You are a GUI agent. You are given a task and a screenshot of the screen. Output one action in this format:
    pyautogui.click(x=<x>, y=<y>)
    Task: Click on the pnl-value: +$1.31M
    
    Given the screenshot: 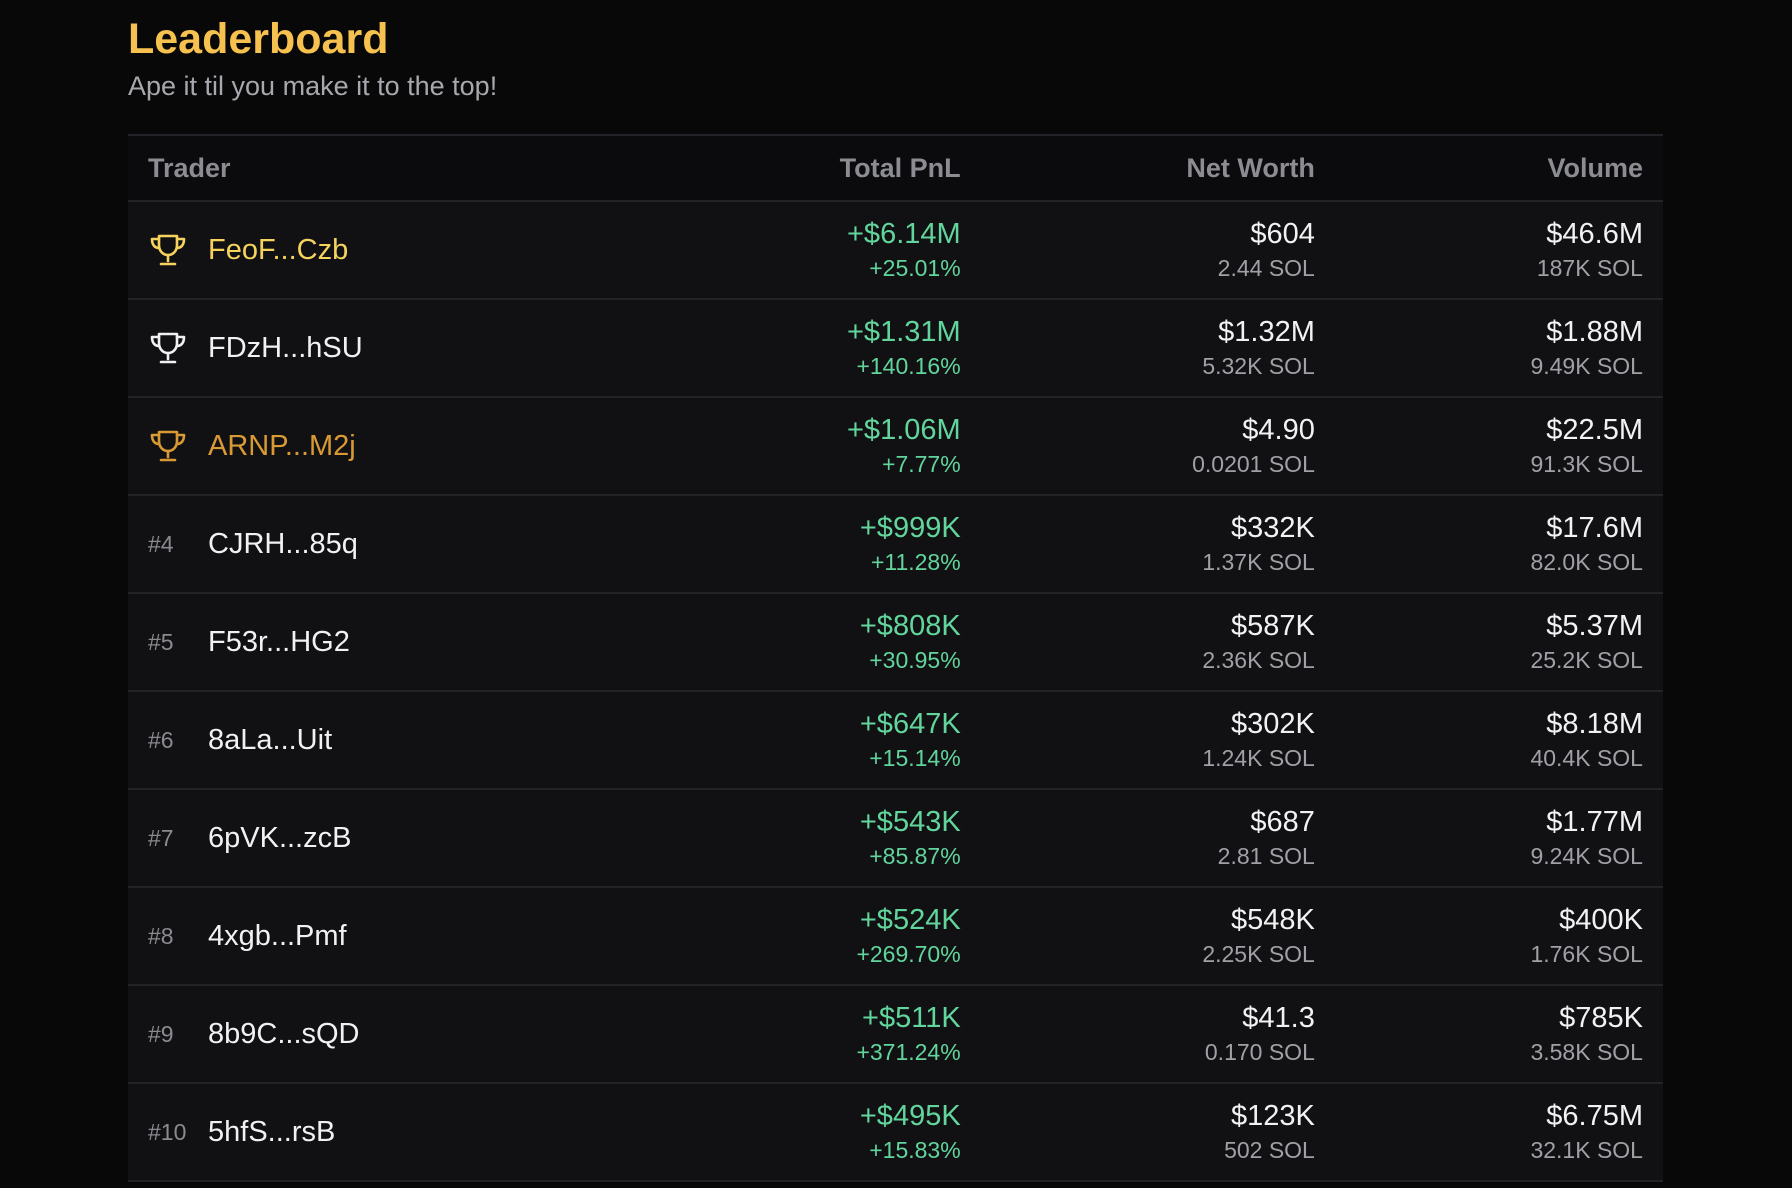 What is the action you would take?
    pyautogui.click(x=904, y=332)
    